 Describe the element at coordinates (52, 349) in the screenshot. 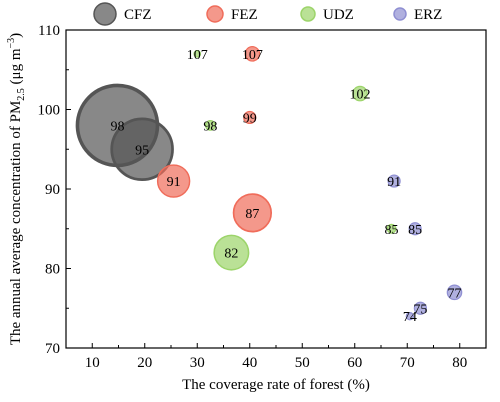

I see `y-tick-label: 70` at that location.